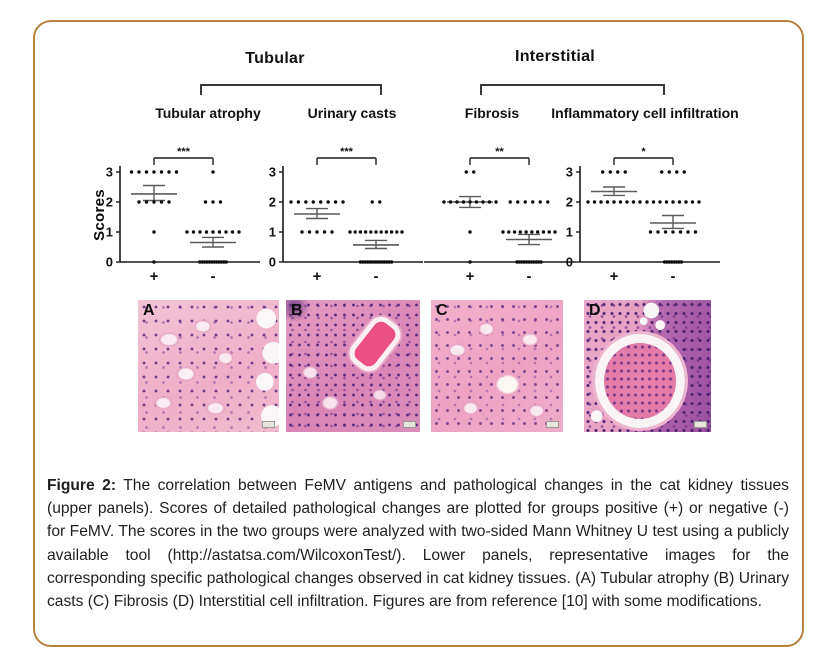  I want to click on histology-image-a: A, so click(208, 366).